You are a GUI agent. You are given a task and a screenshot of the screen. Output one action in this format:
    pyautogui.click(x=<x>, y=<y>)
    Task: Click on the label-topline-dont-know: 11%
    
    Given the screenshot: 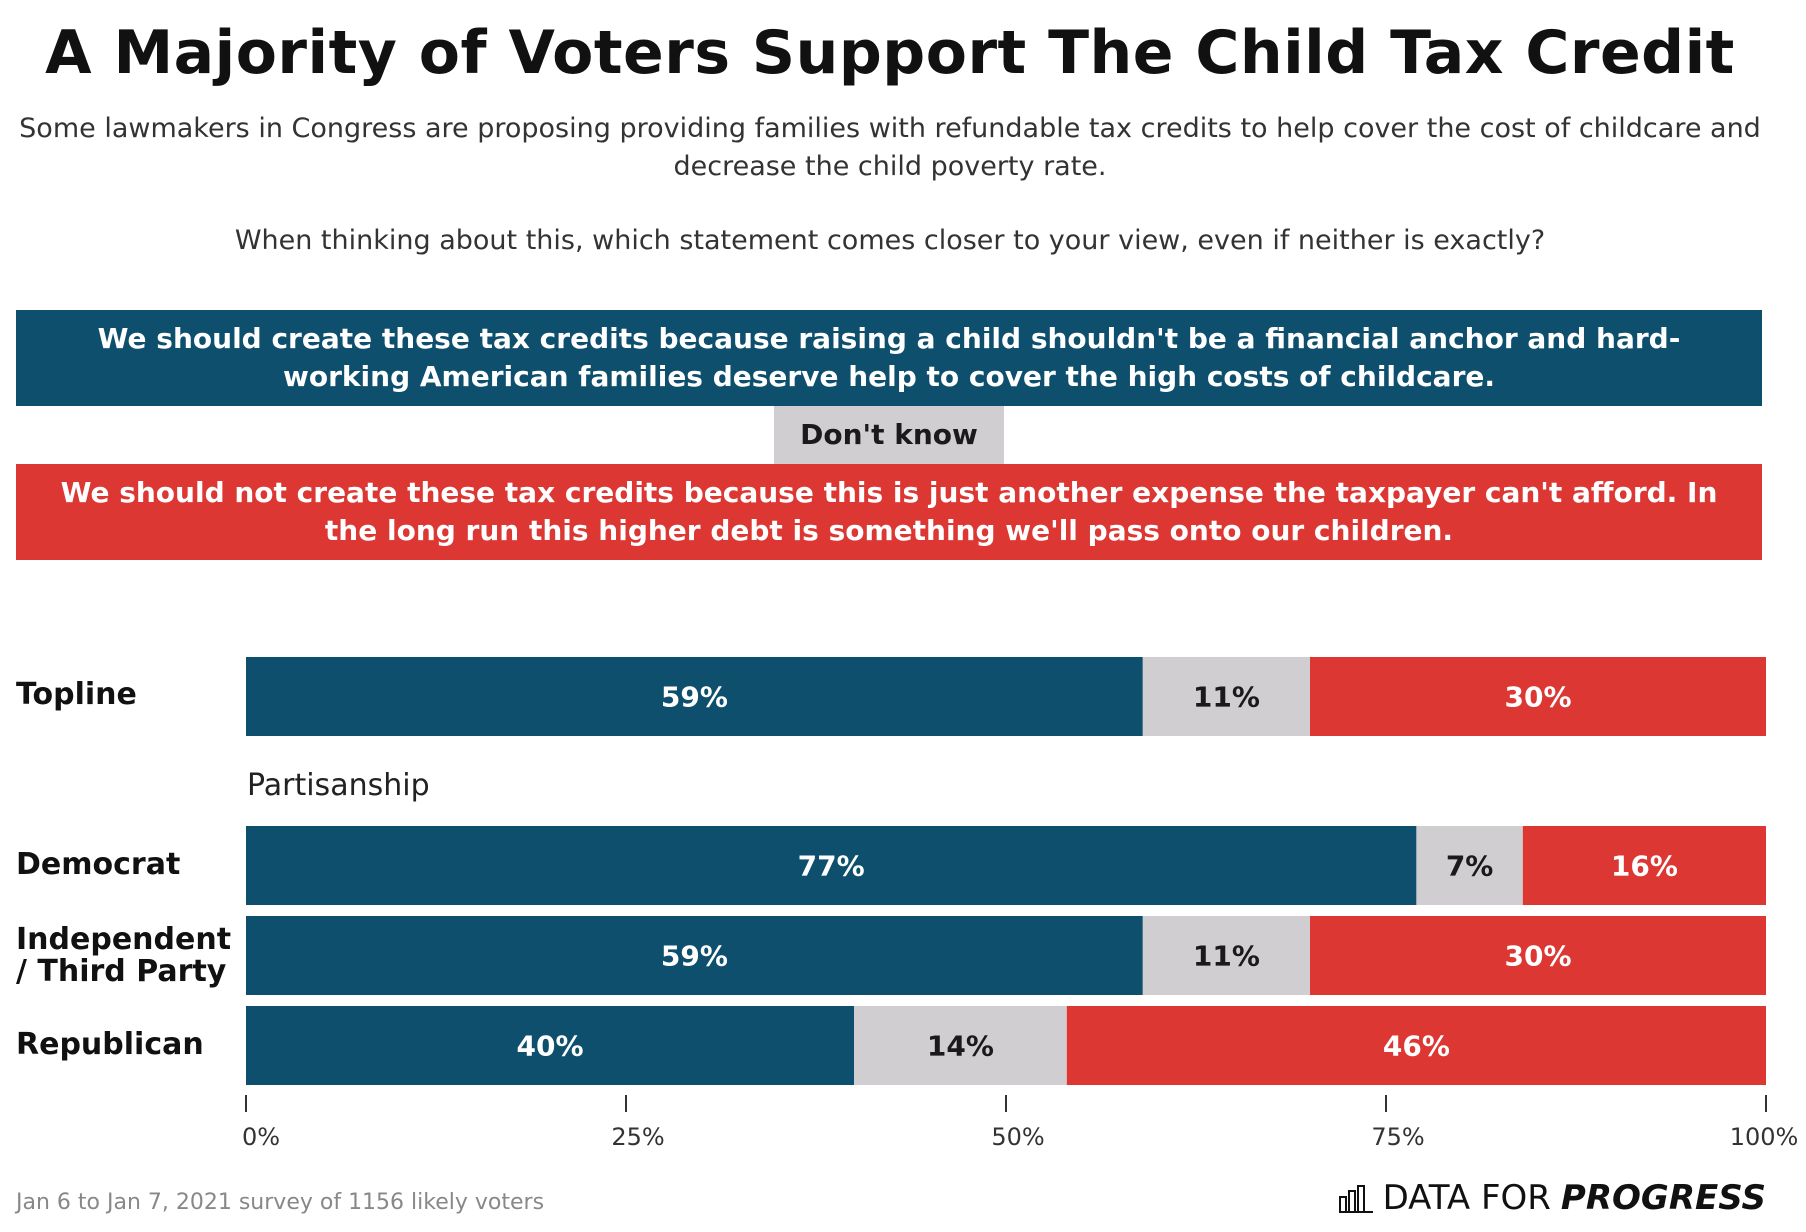 What is the action you would take?
    pyautogui.click(x=1226, y=697)
    